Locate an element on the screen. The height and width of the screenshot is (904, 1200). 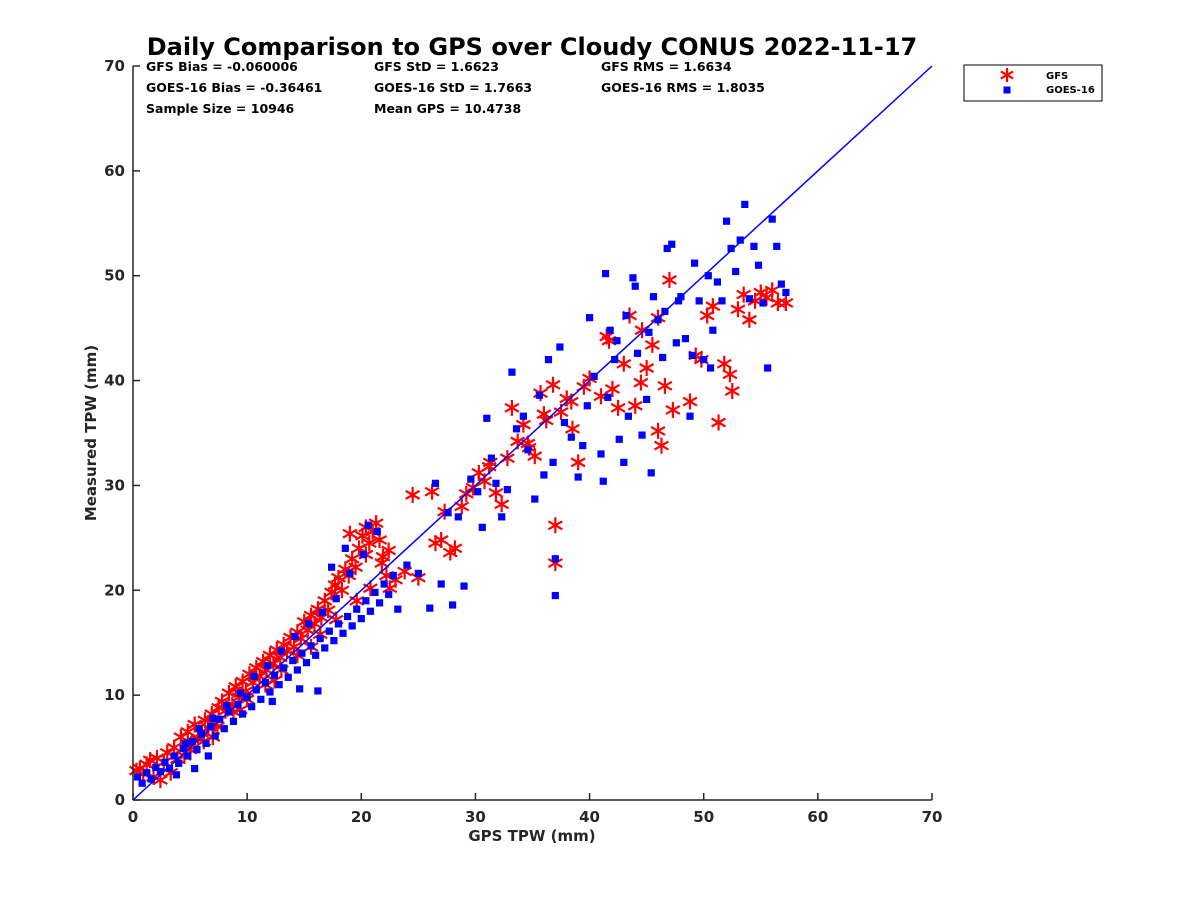
y-axis-label: Measured TPW (mm) is located at coordinates (91, 433).